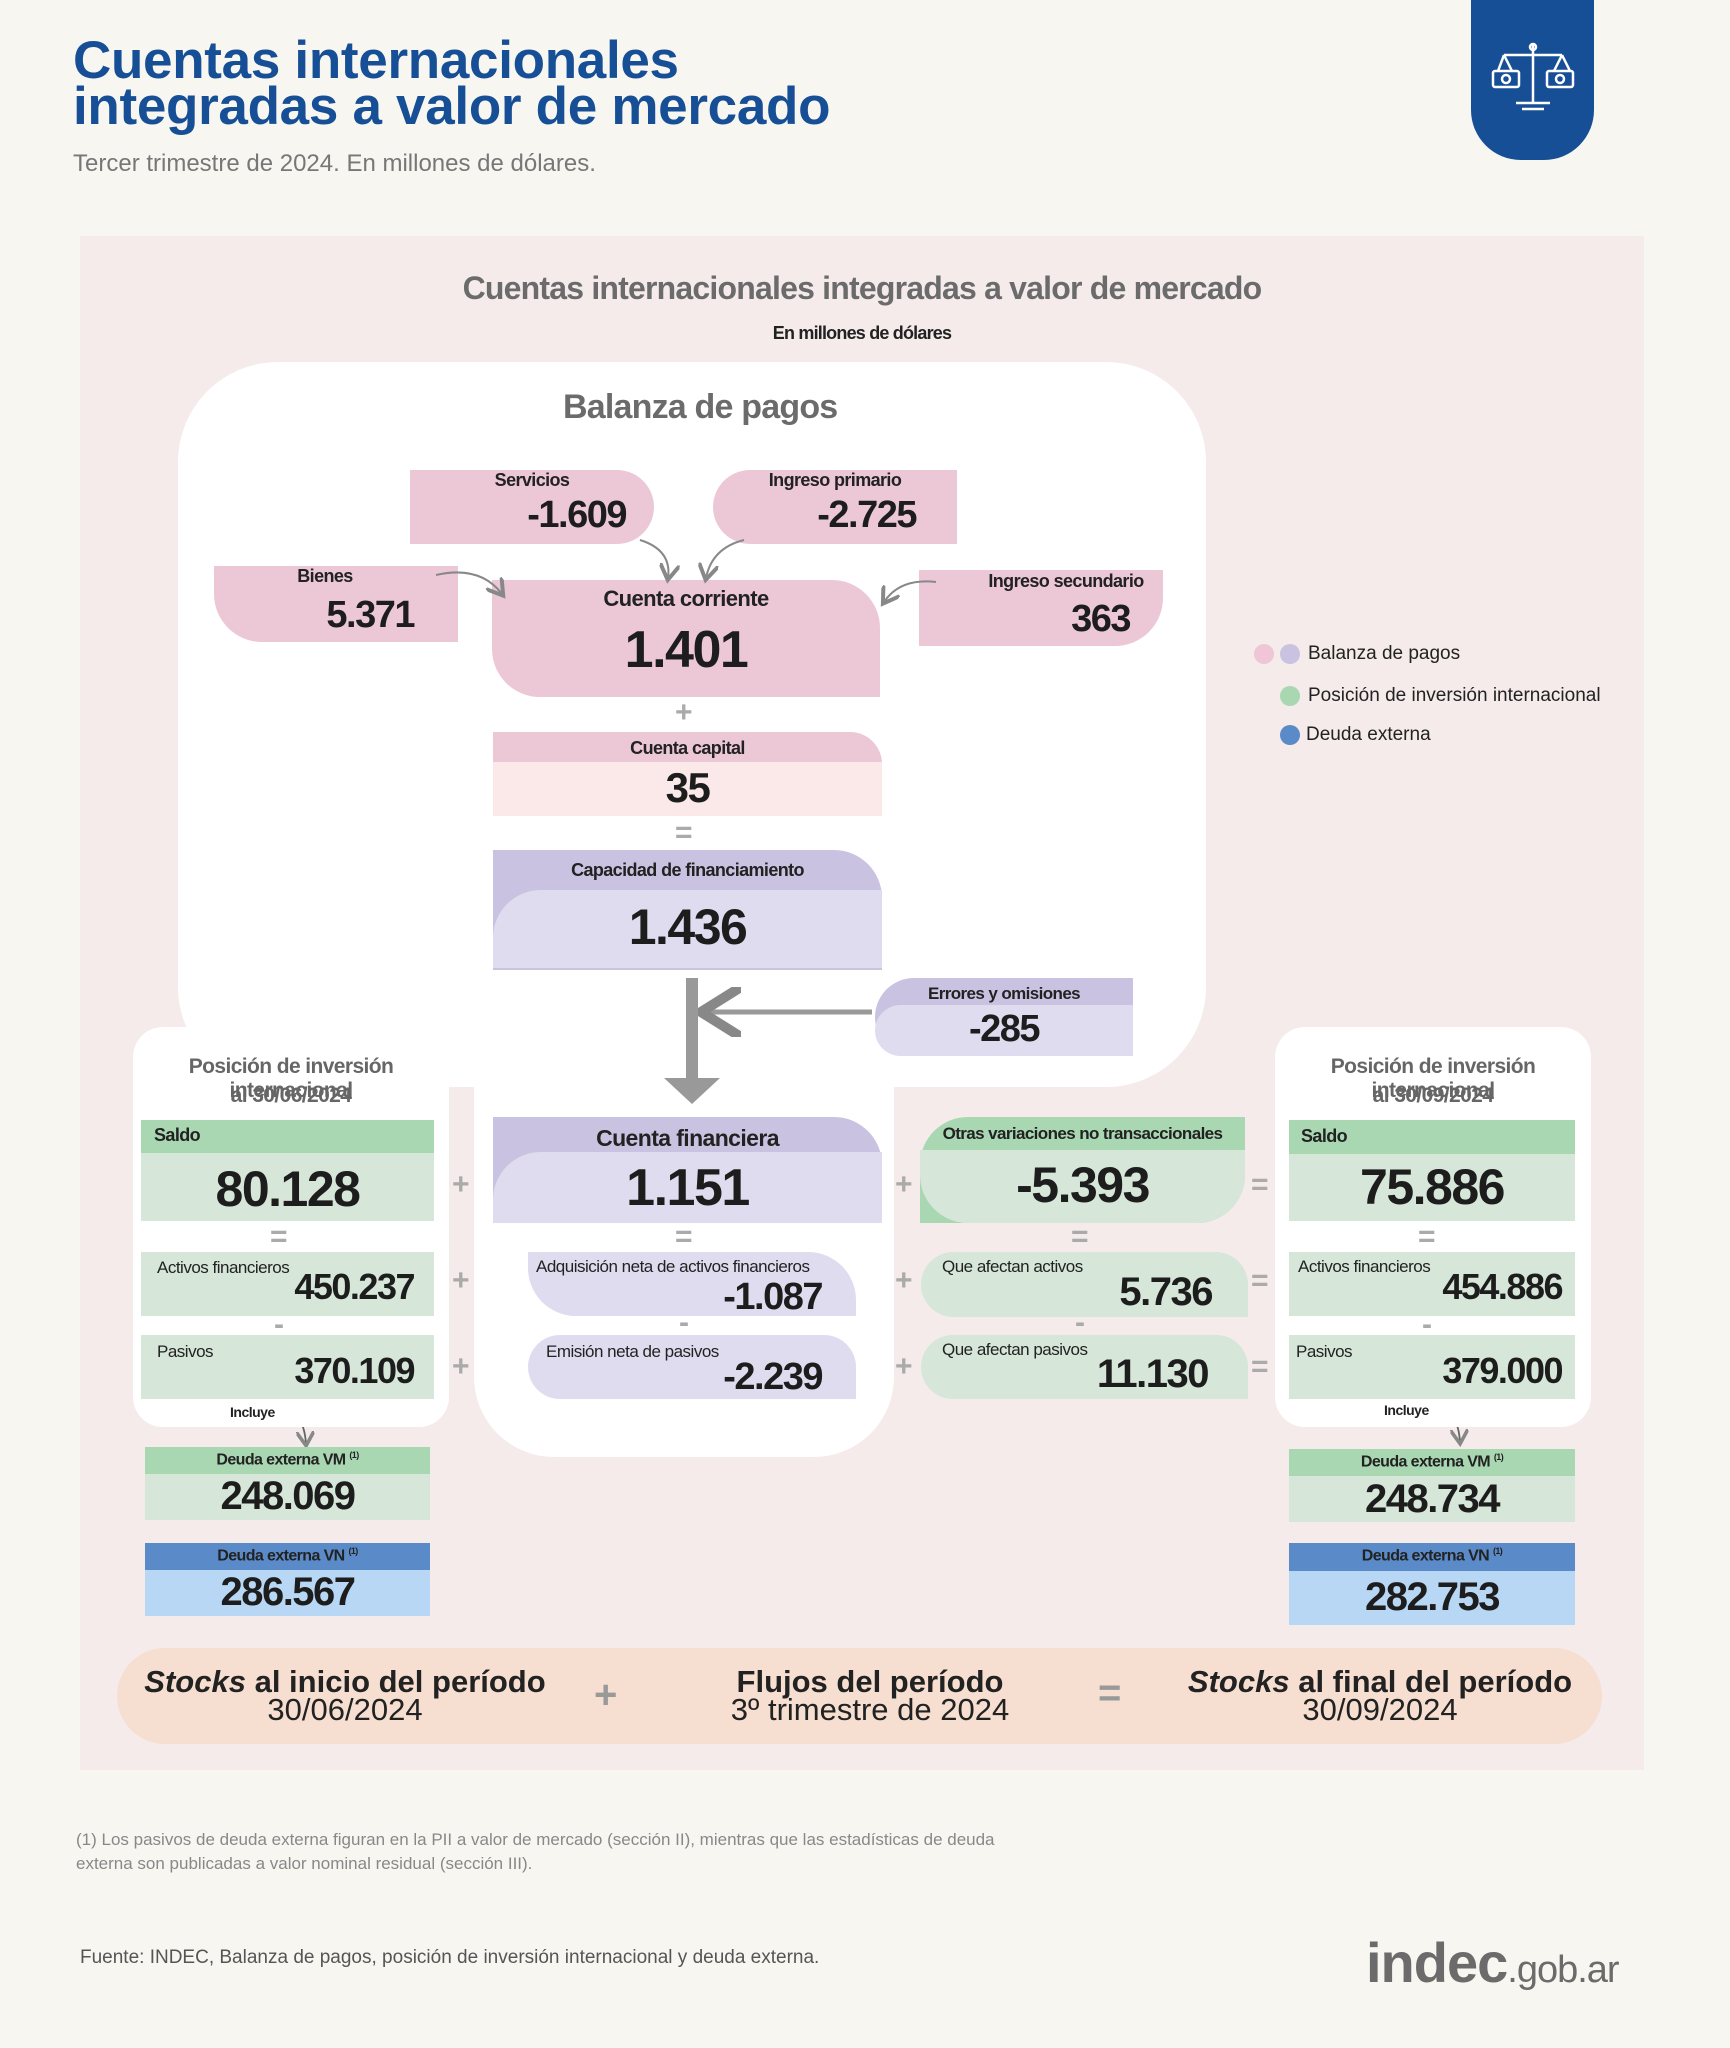 This screenshot has width=1730, height=2048. Describe the element at coordinates (910, 591) in the screenshot. I see `arrow-ingreso-secundario` at that location.